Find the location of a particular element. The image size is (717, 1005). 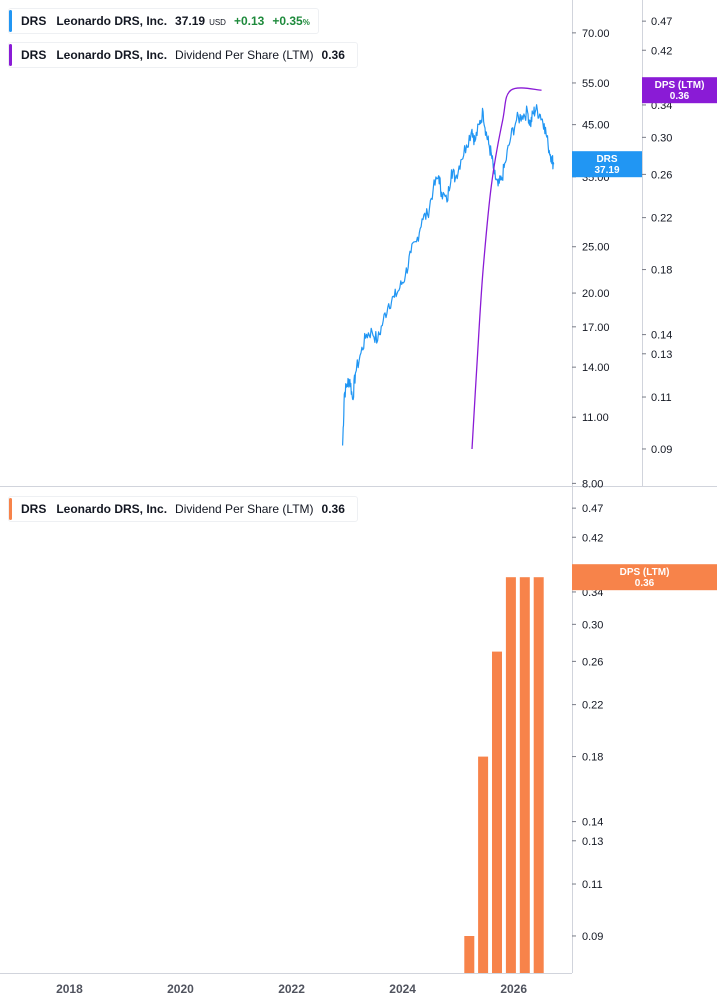

legend-pct-value: +0.35 is located at coordinates (287, 21).